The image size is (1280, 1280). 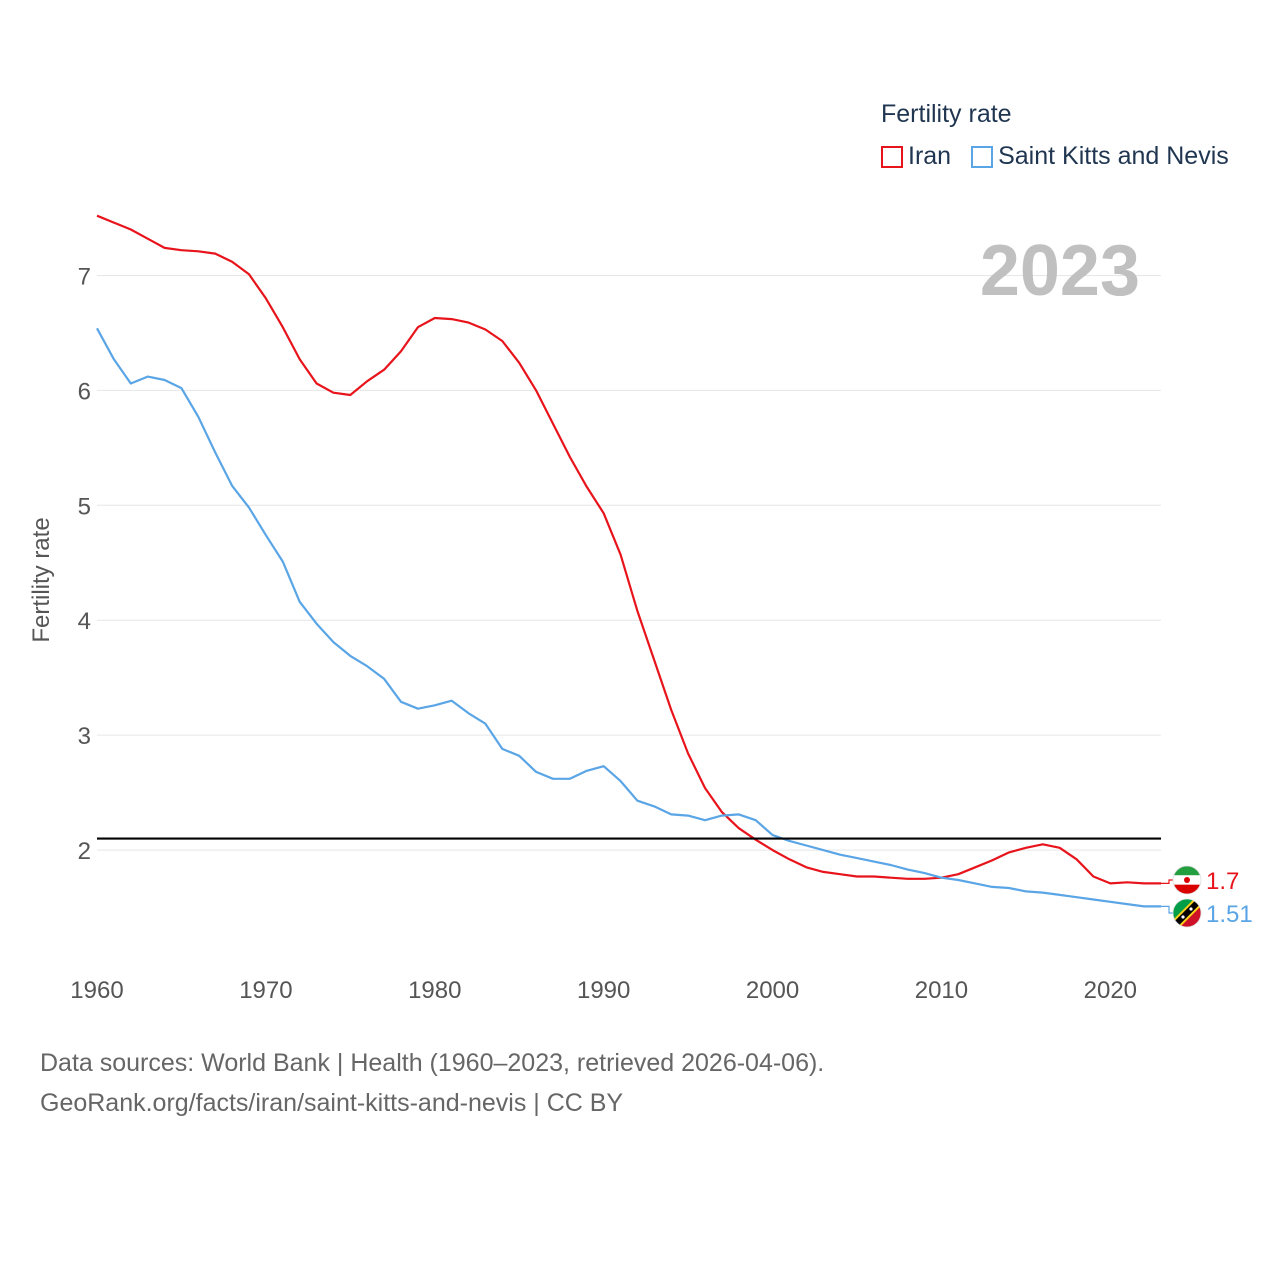 What do you see at coordinates (982, 156) in the screenshot?
I see `legend-swatch-saint-kitts-and-nevis` at bounding box center [982, 156].